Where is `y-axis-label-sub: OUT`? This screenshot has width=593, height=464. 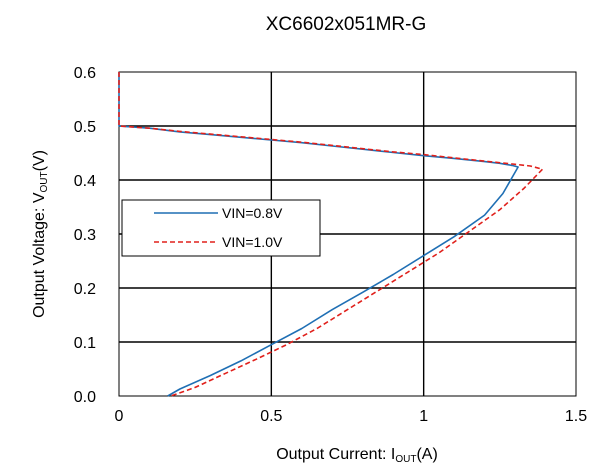
y-axis-label-sub: OUT is located at coordinates (44, 181).